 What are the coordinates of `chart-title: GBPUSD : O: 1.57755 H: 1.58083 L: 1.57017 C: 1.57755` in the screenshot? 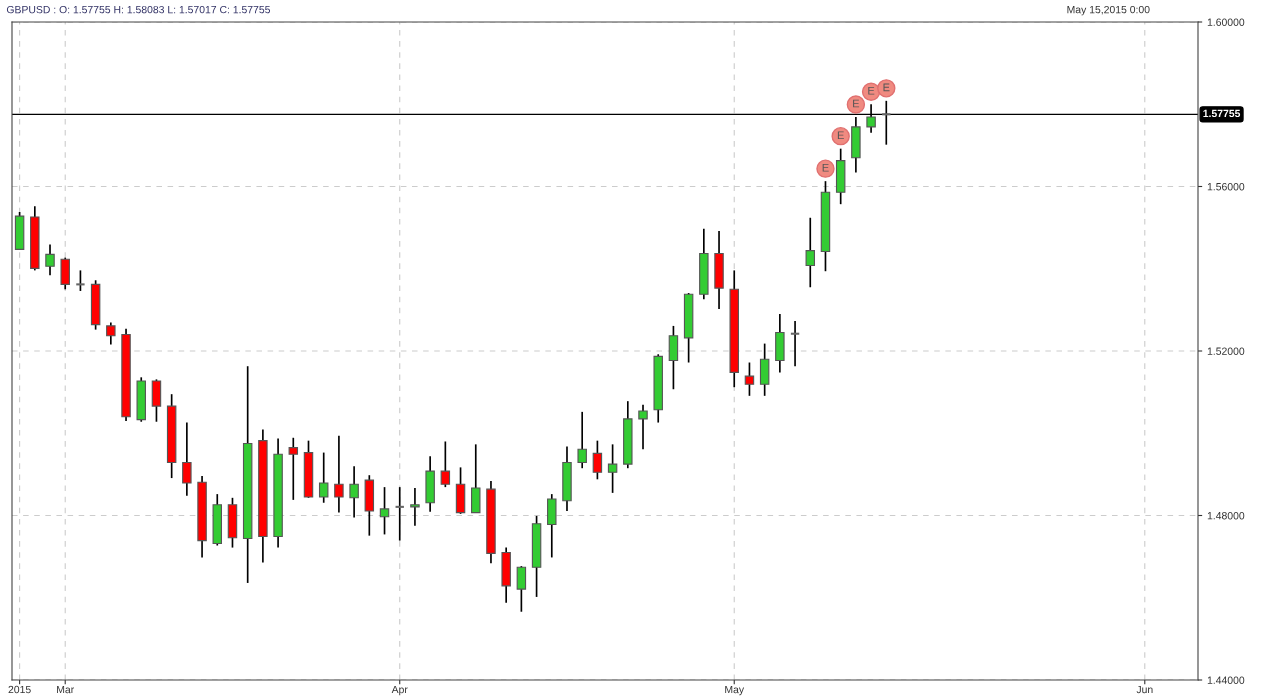 It's located at (138, 9).